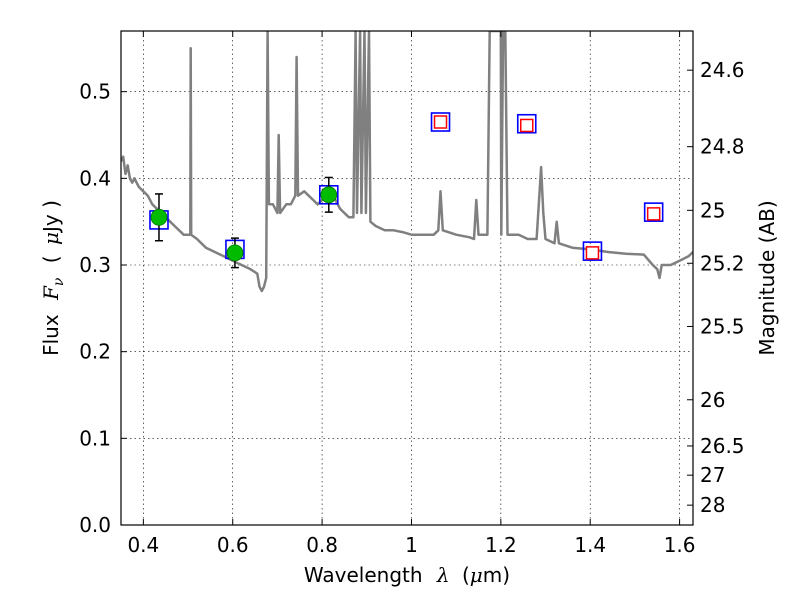  What do you see at coordinates (712, 475) in the screenshot?
I see `y2-tick-label: 27` at bounding box center [712, 475].